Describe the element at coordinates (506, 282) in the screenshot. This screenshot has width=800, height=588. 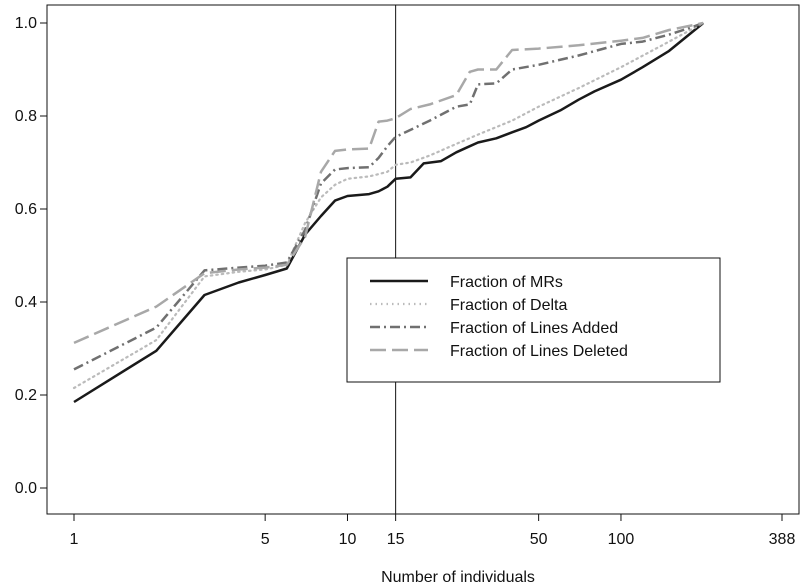
I see `legend-label: Fraction of MRs` at that location.